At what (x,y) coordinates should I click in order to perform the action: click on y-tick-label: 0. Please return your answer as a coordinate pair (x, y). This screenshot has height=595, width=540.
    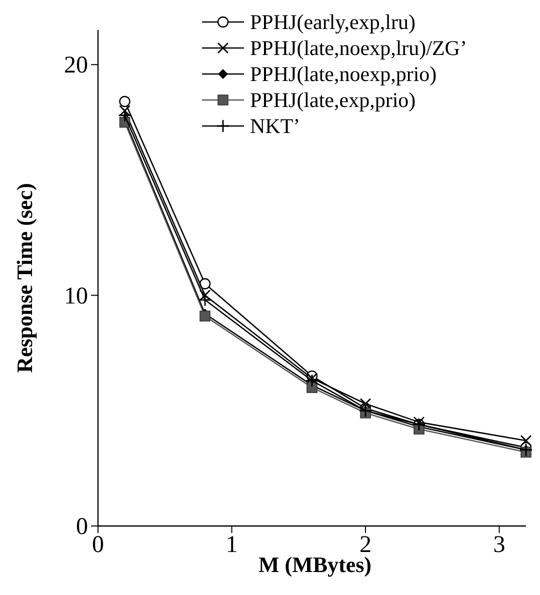
    Looking at the image, I should click on (82, 527).